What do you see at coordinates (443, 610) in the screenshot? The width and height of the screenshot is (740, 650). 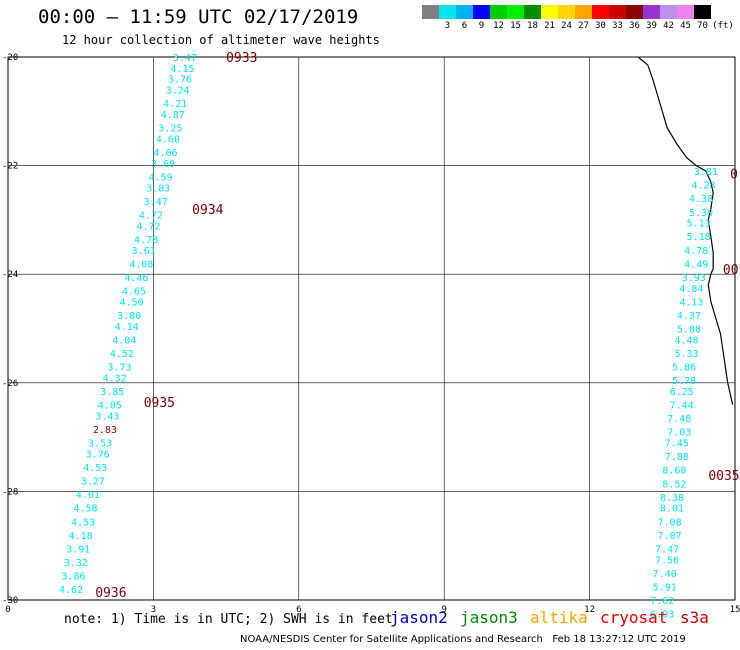 I see `x-tick-label: 9` at bounding box center [443, 610].